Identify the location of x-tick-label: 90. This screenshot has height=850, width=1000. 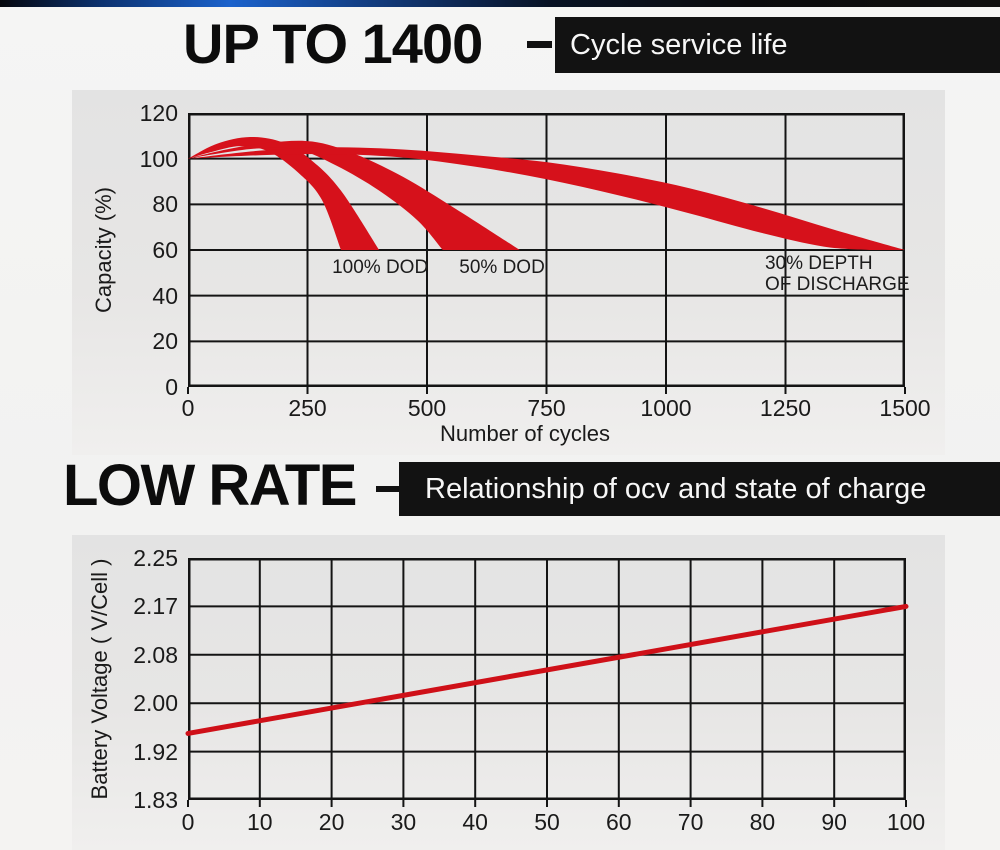
(834, 822).